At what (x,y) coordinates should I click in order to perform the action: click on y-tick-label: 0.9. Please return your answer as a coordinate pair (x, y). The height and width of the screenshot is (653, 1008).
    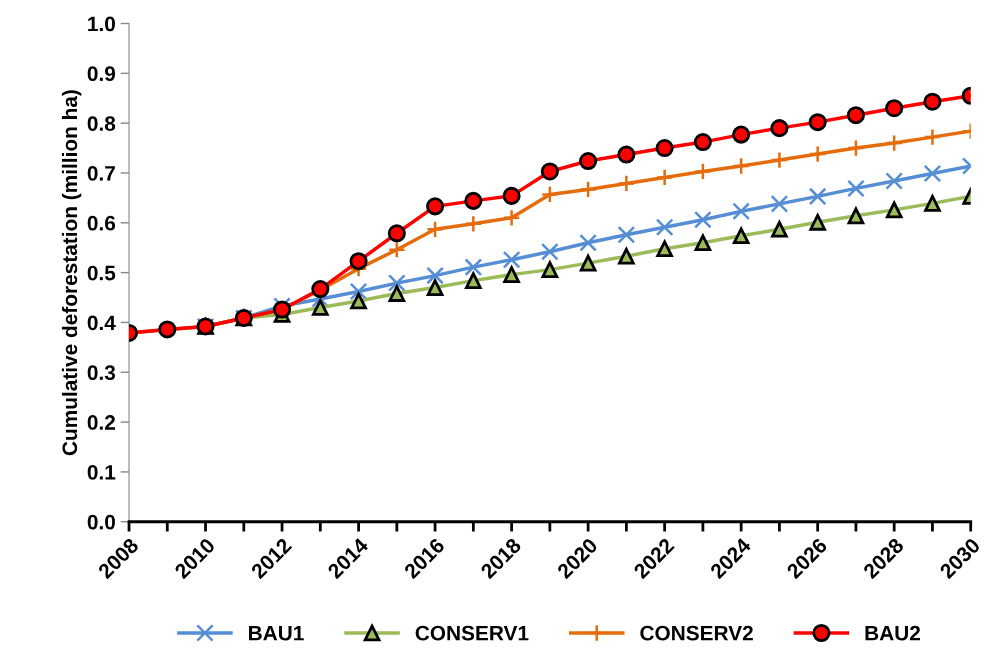
    Looking at the image, I should click on (101, 74).